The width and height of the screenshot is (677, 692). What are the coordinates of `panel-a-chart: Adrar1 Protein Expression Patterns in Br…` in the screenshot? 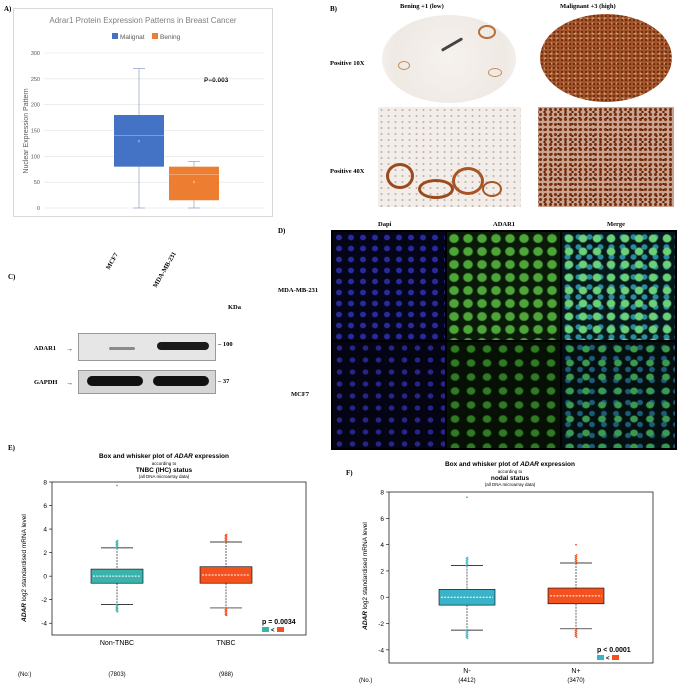 It's located at (143, 114).